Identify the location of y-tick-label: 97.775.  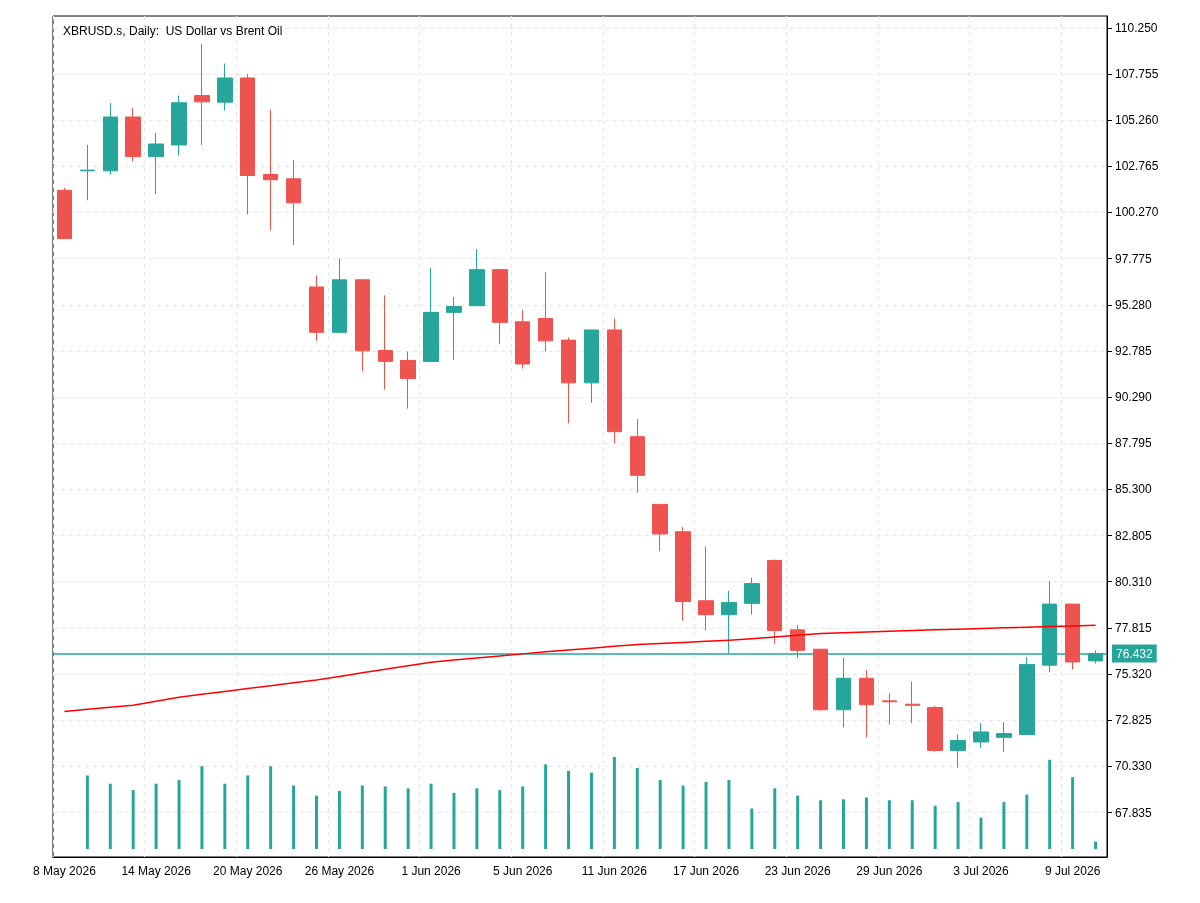
(1134, 258).